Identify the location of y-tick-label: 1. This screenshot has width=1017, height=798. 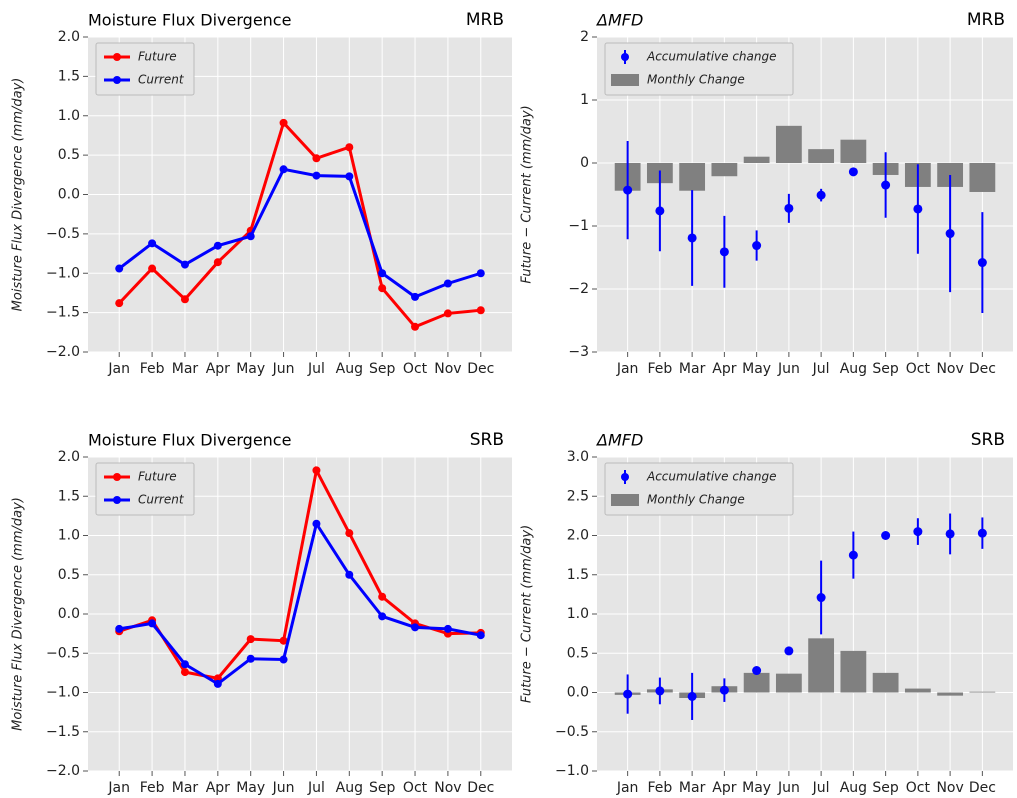
(584, 100).